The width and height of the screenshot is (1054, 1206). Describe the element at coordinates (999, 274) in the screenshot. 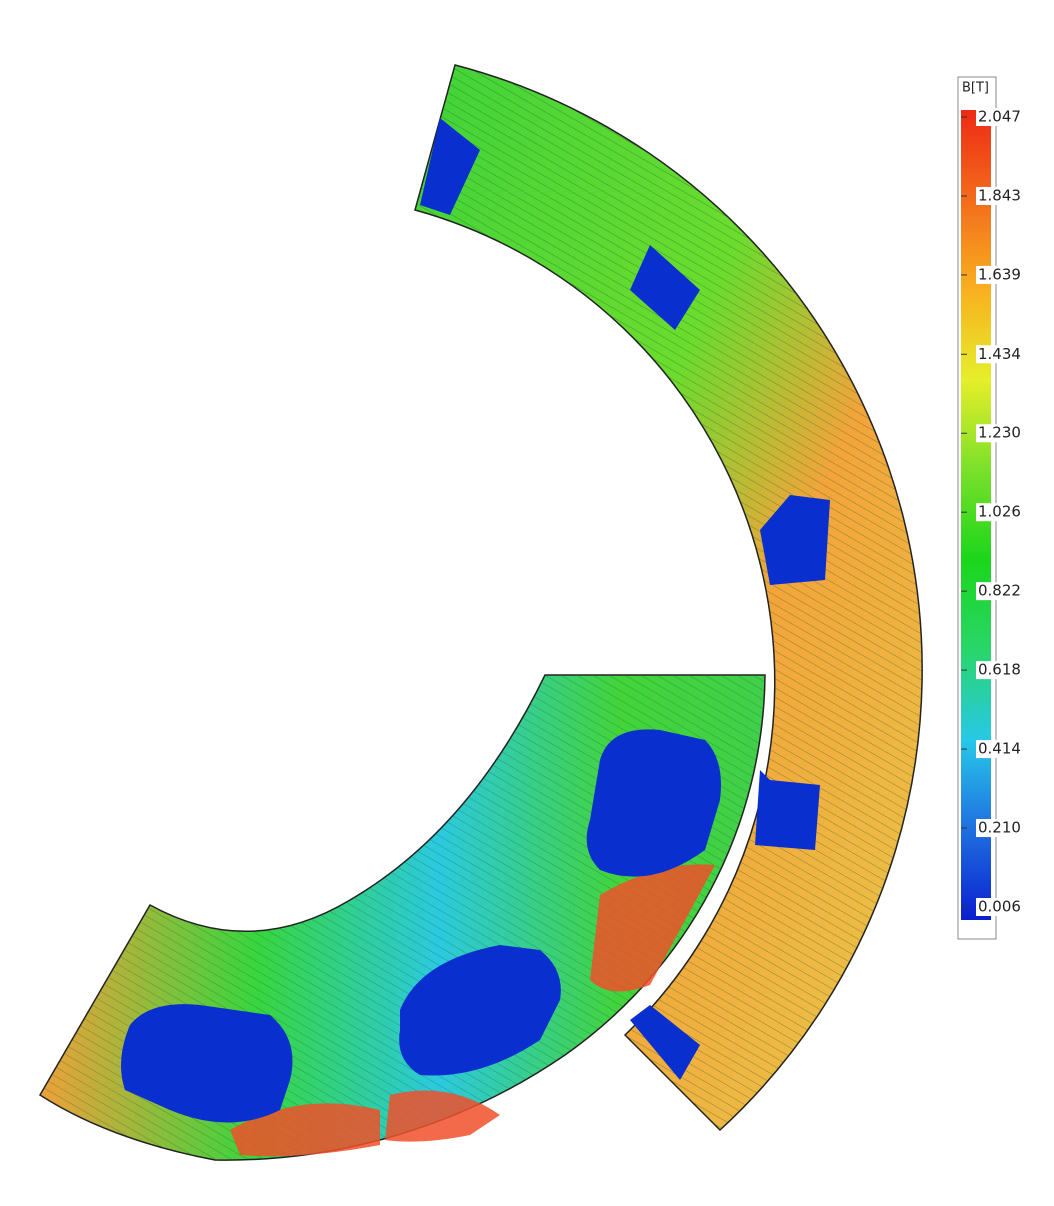

I see `colorbar-tick-label: 1.639` at that location.